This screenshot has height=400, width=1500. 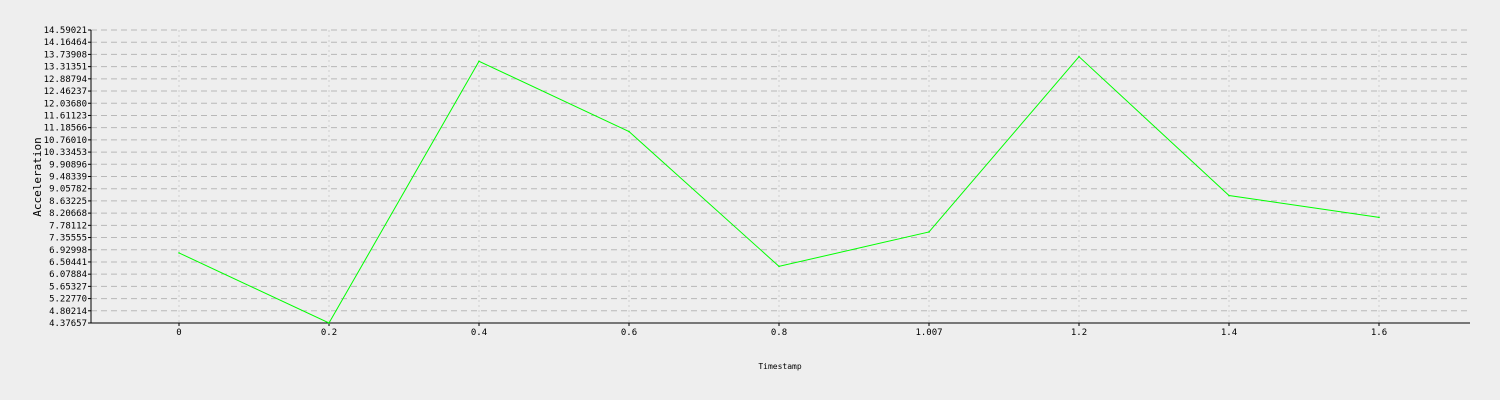 What do you see at coordinates (65, 92) in the screenshot?
I see `y-tick-label: 12.46237` at bounding box center [65, 92].